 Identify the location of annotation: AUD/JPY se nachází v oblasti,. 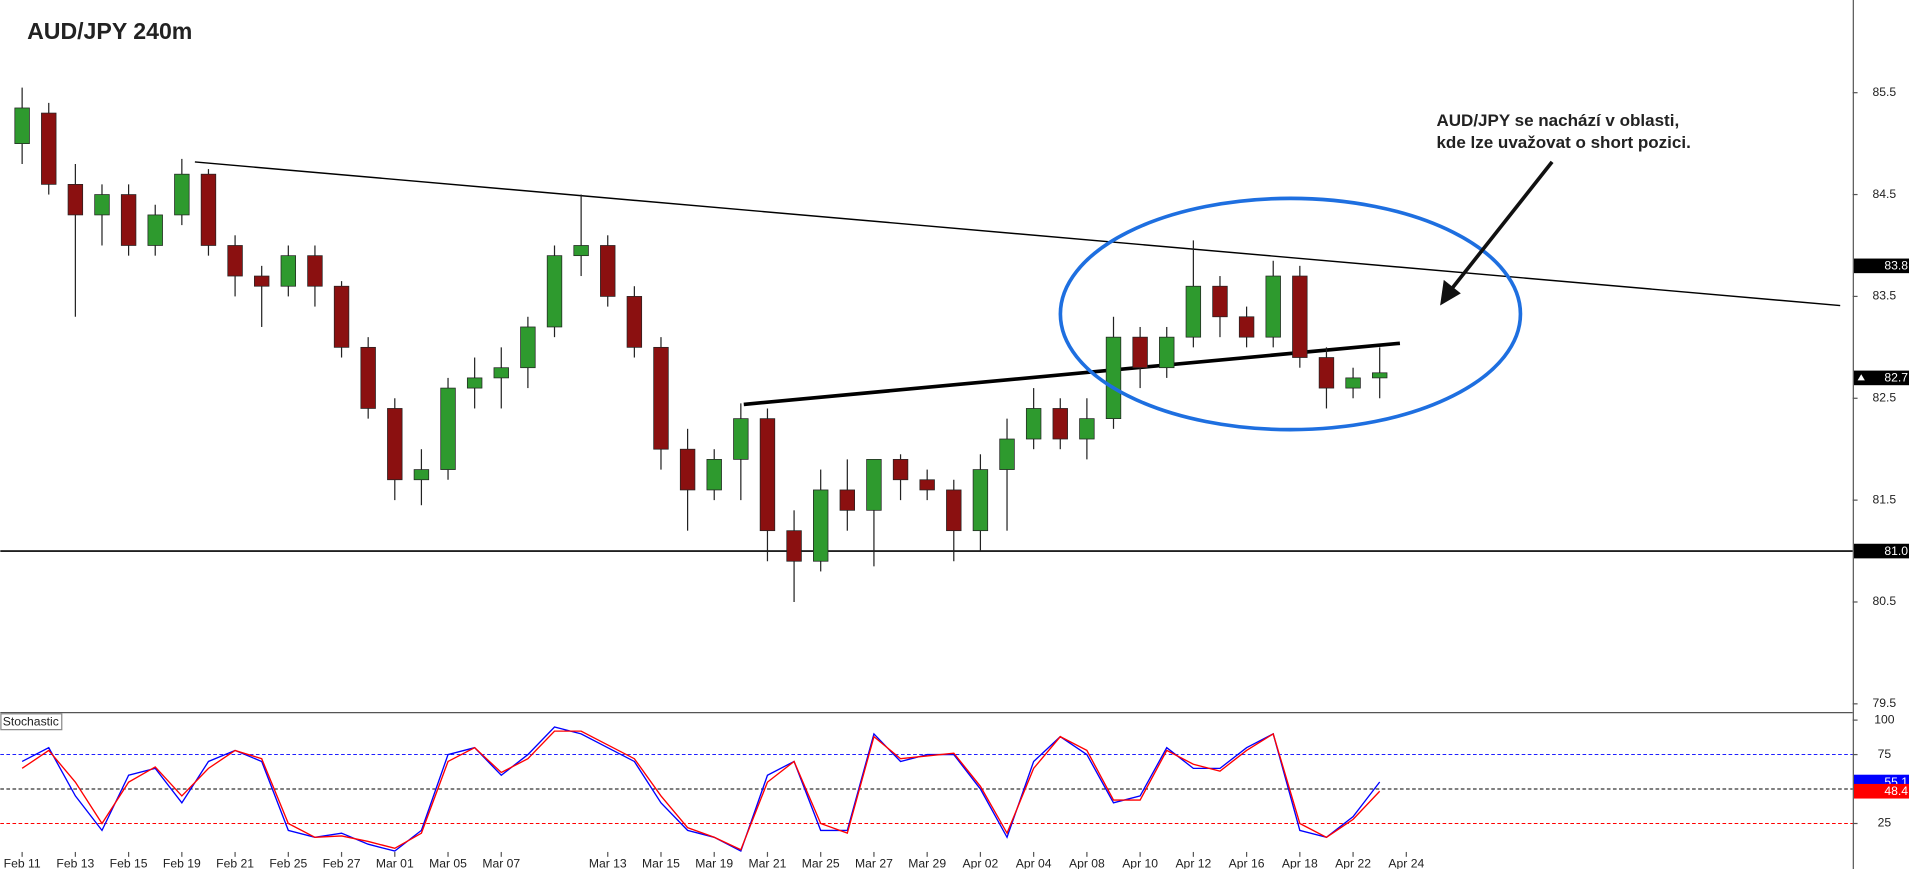
(1557, 120).